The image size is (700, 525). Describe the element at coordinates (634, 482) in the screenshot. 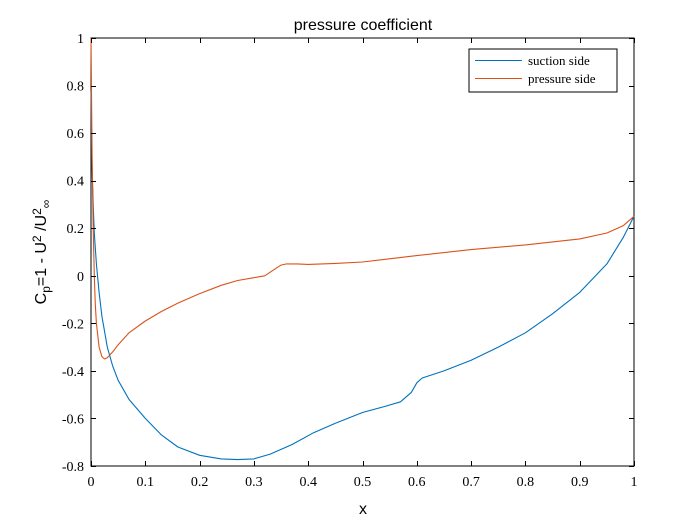

I see `x-tick-label: 1` at that location.